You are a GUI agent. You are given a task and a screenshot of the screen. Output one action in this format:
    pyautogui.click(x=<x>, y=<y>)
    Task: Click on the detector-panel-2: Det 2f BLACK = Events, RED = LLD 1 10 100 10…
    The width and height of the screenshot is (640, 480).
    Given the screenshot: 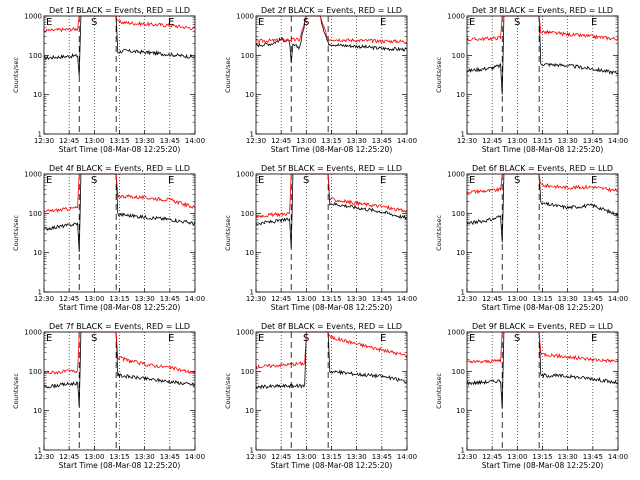 What is the action you would take?
    pyautogui.click(x=320, y=80)
    